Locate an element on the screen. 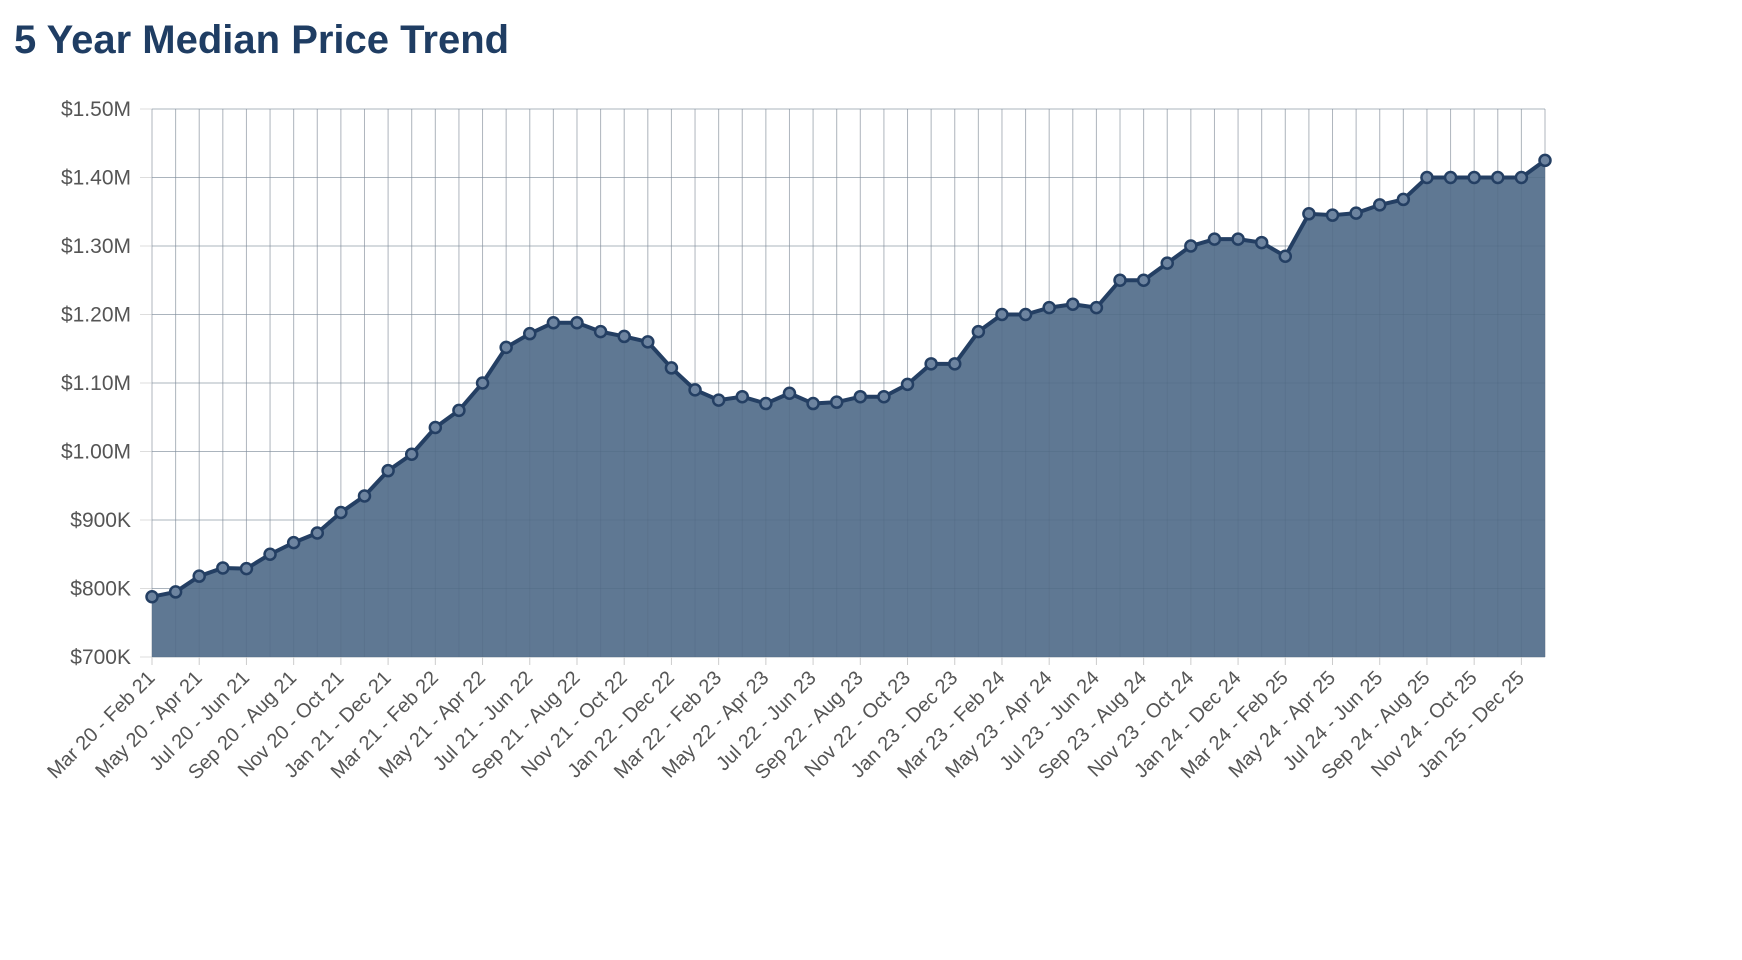  y-tick-label: $900K is located at coordinates (100, 520).